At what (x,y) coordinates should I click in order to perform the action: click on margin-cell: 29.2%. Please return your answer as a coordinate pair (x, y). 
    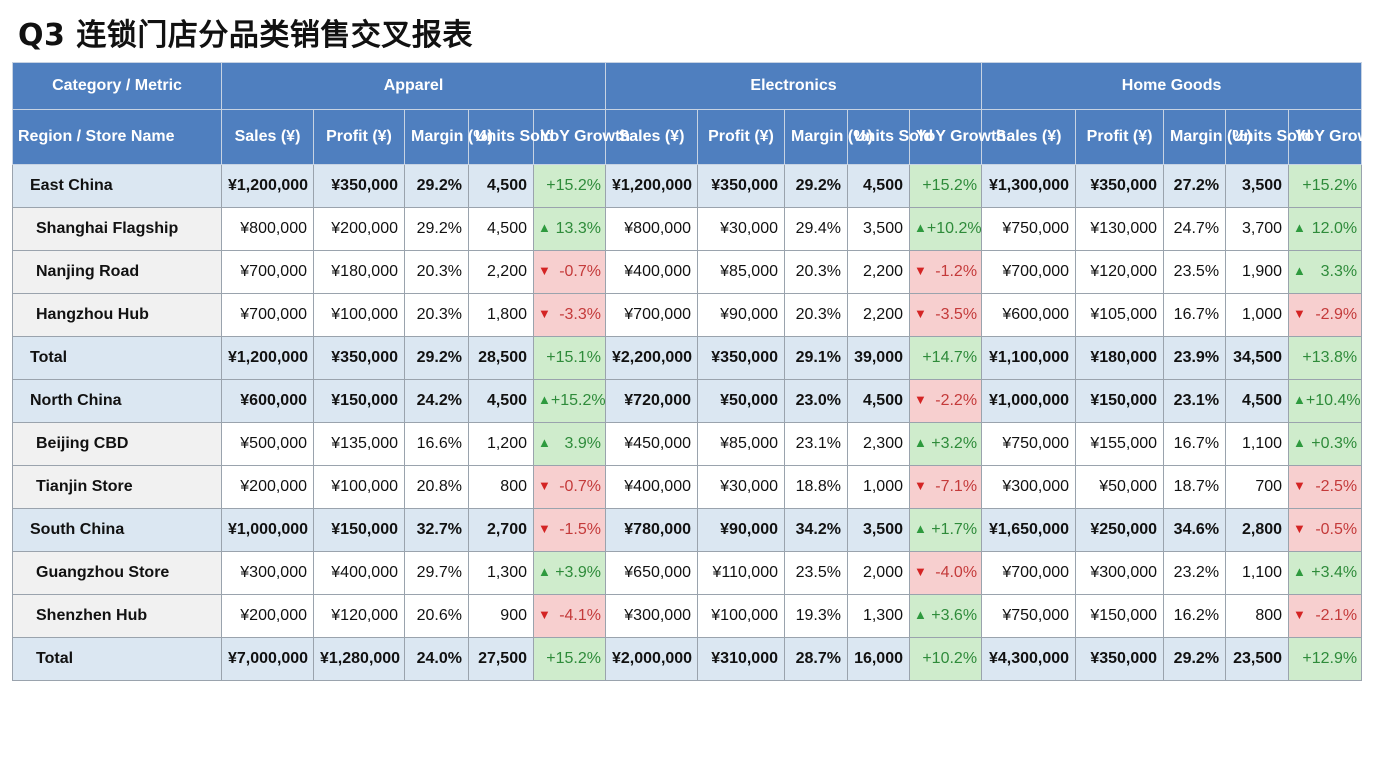
    Looking at the image, I should click on (436, 229).